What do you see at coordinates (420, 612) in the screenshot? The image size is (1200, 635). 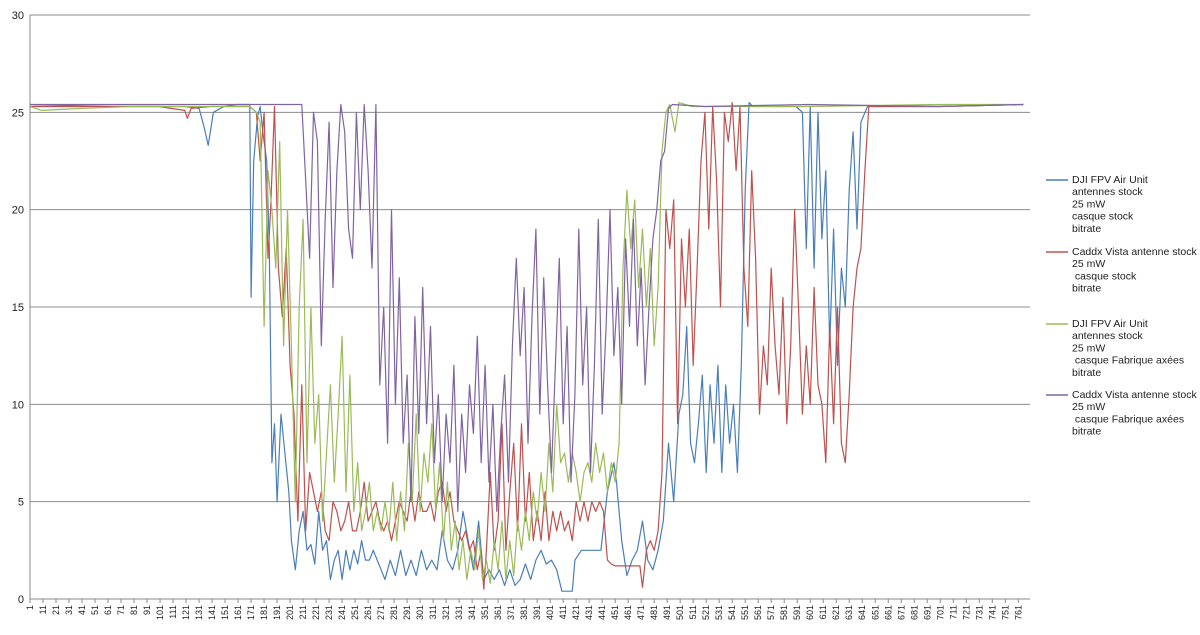 I see `x-tick-label: 301` at bounding box center [420, 612].